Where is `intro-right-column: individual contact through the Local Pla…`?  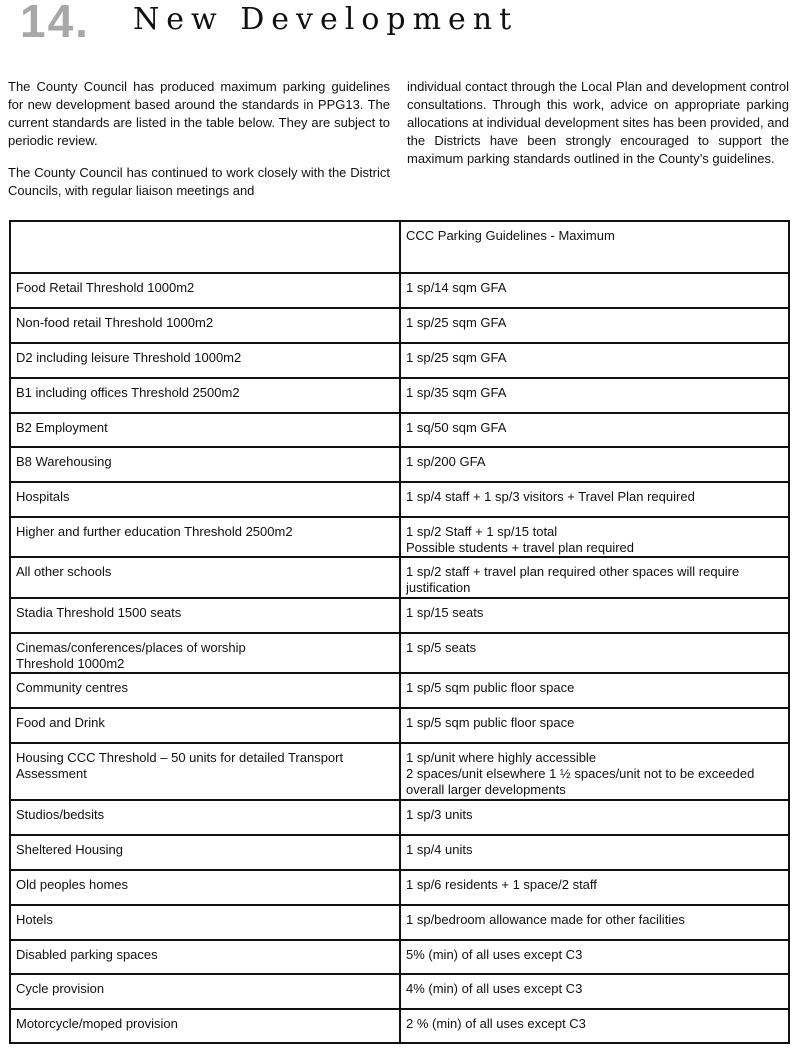 intro-right-column: individual contact through the Local Pla… is located at coordinates (598, 130).